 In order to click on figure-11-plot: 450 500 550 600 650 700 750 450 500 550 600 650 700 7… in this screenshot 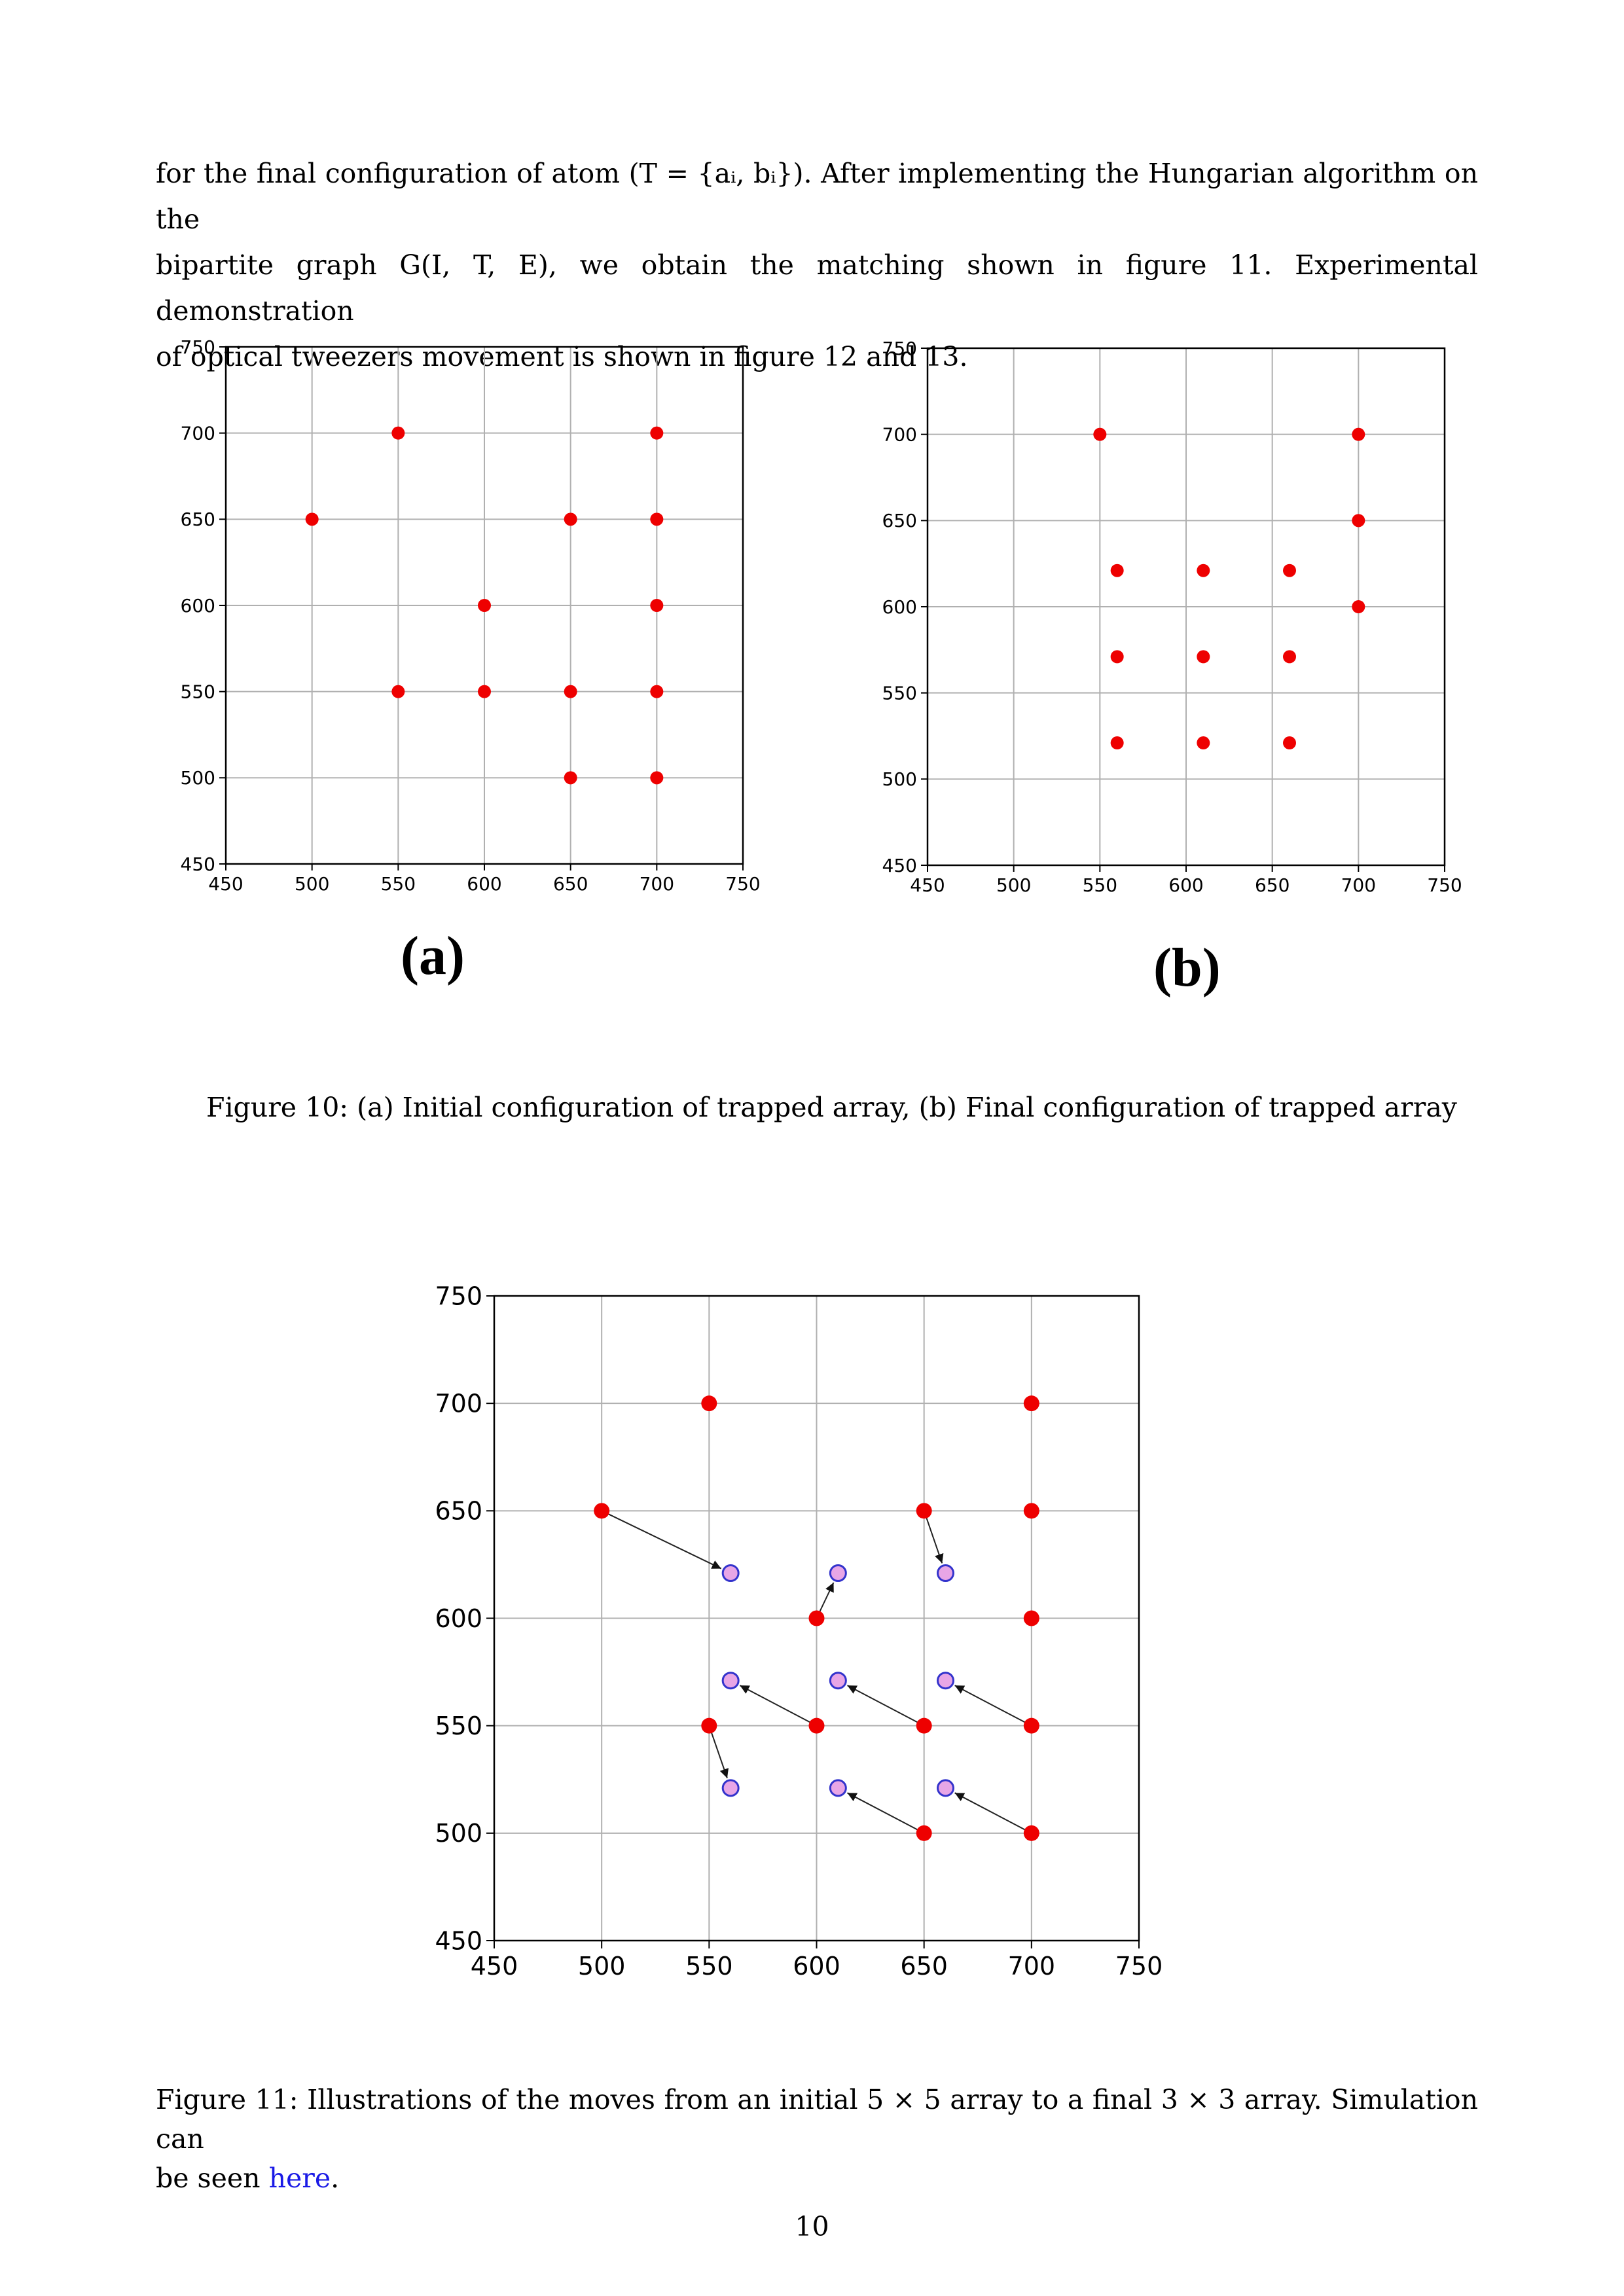, I will do `click(798, 1636)`.